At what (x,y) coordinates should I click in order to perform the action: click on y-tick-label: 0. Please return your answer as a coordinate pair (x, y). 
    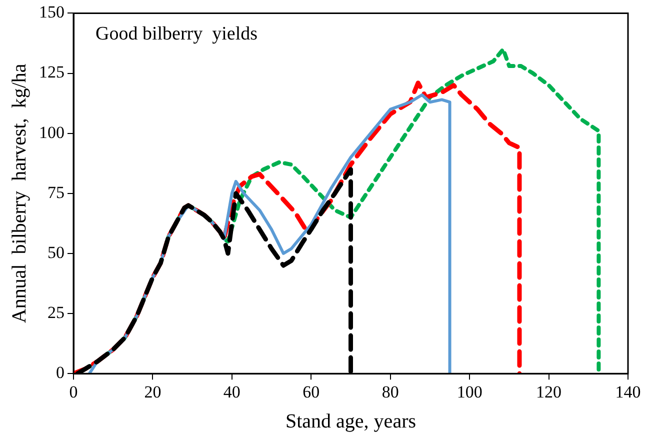
    Looking at the image, I should click on (60, 372).